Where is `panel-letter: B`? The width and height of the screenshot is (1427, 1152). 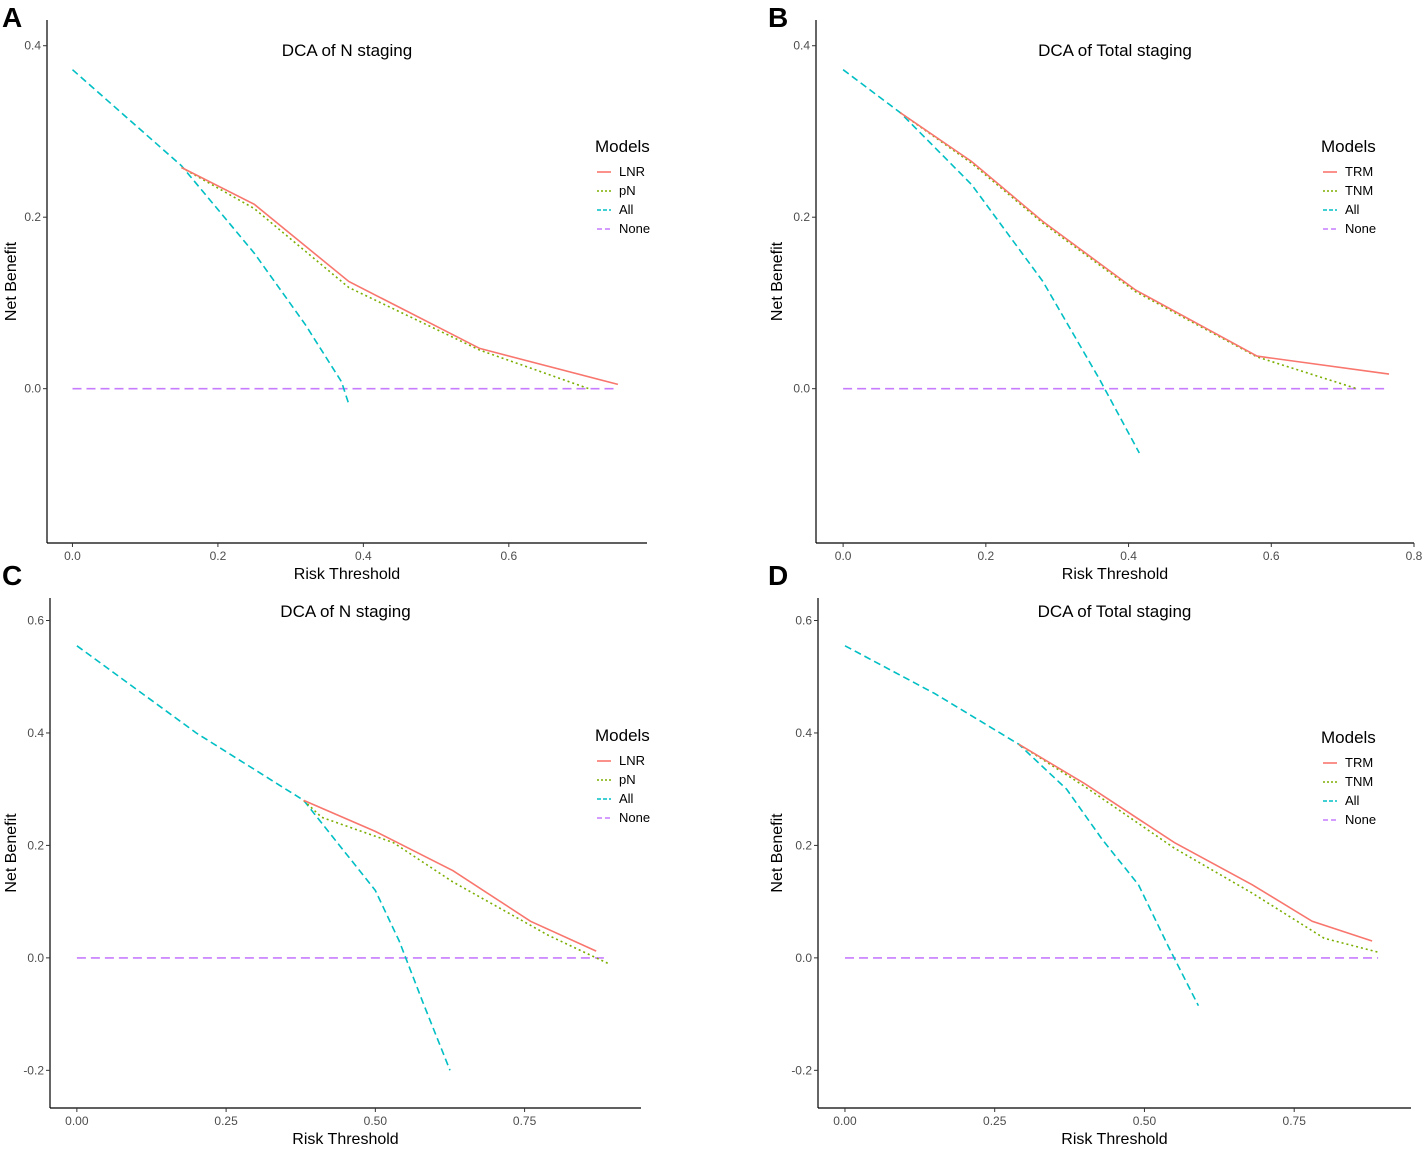 panel-letter: B is located at coordinates (778, 17).